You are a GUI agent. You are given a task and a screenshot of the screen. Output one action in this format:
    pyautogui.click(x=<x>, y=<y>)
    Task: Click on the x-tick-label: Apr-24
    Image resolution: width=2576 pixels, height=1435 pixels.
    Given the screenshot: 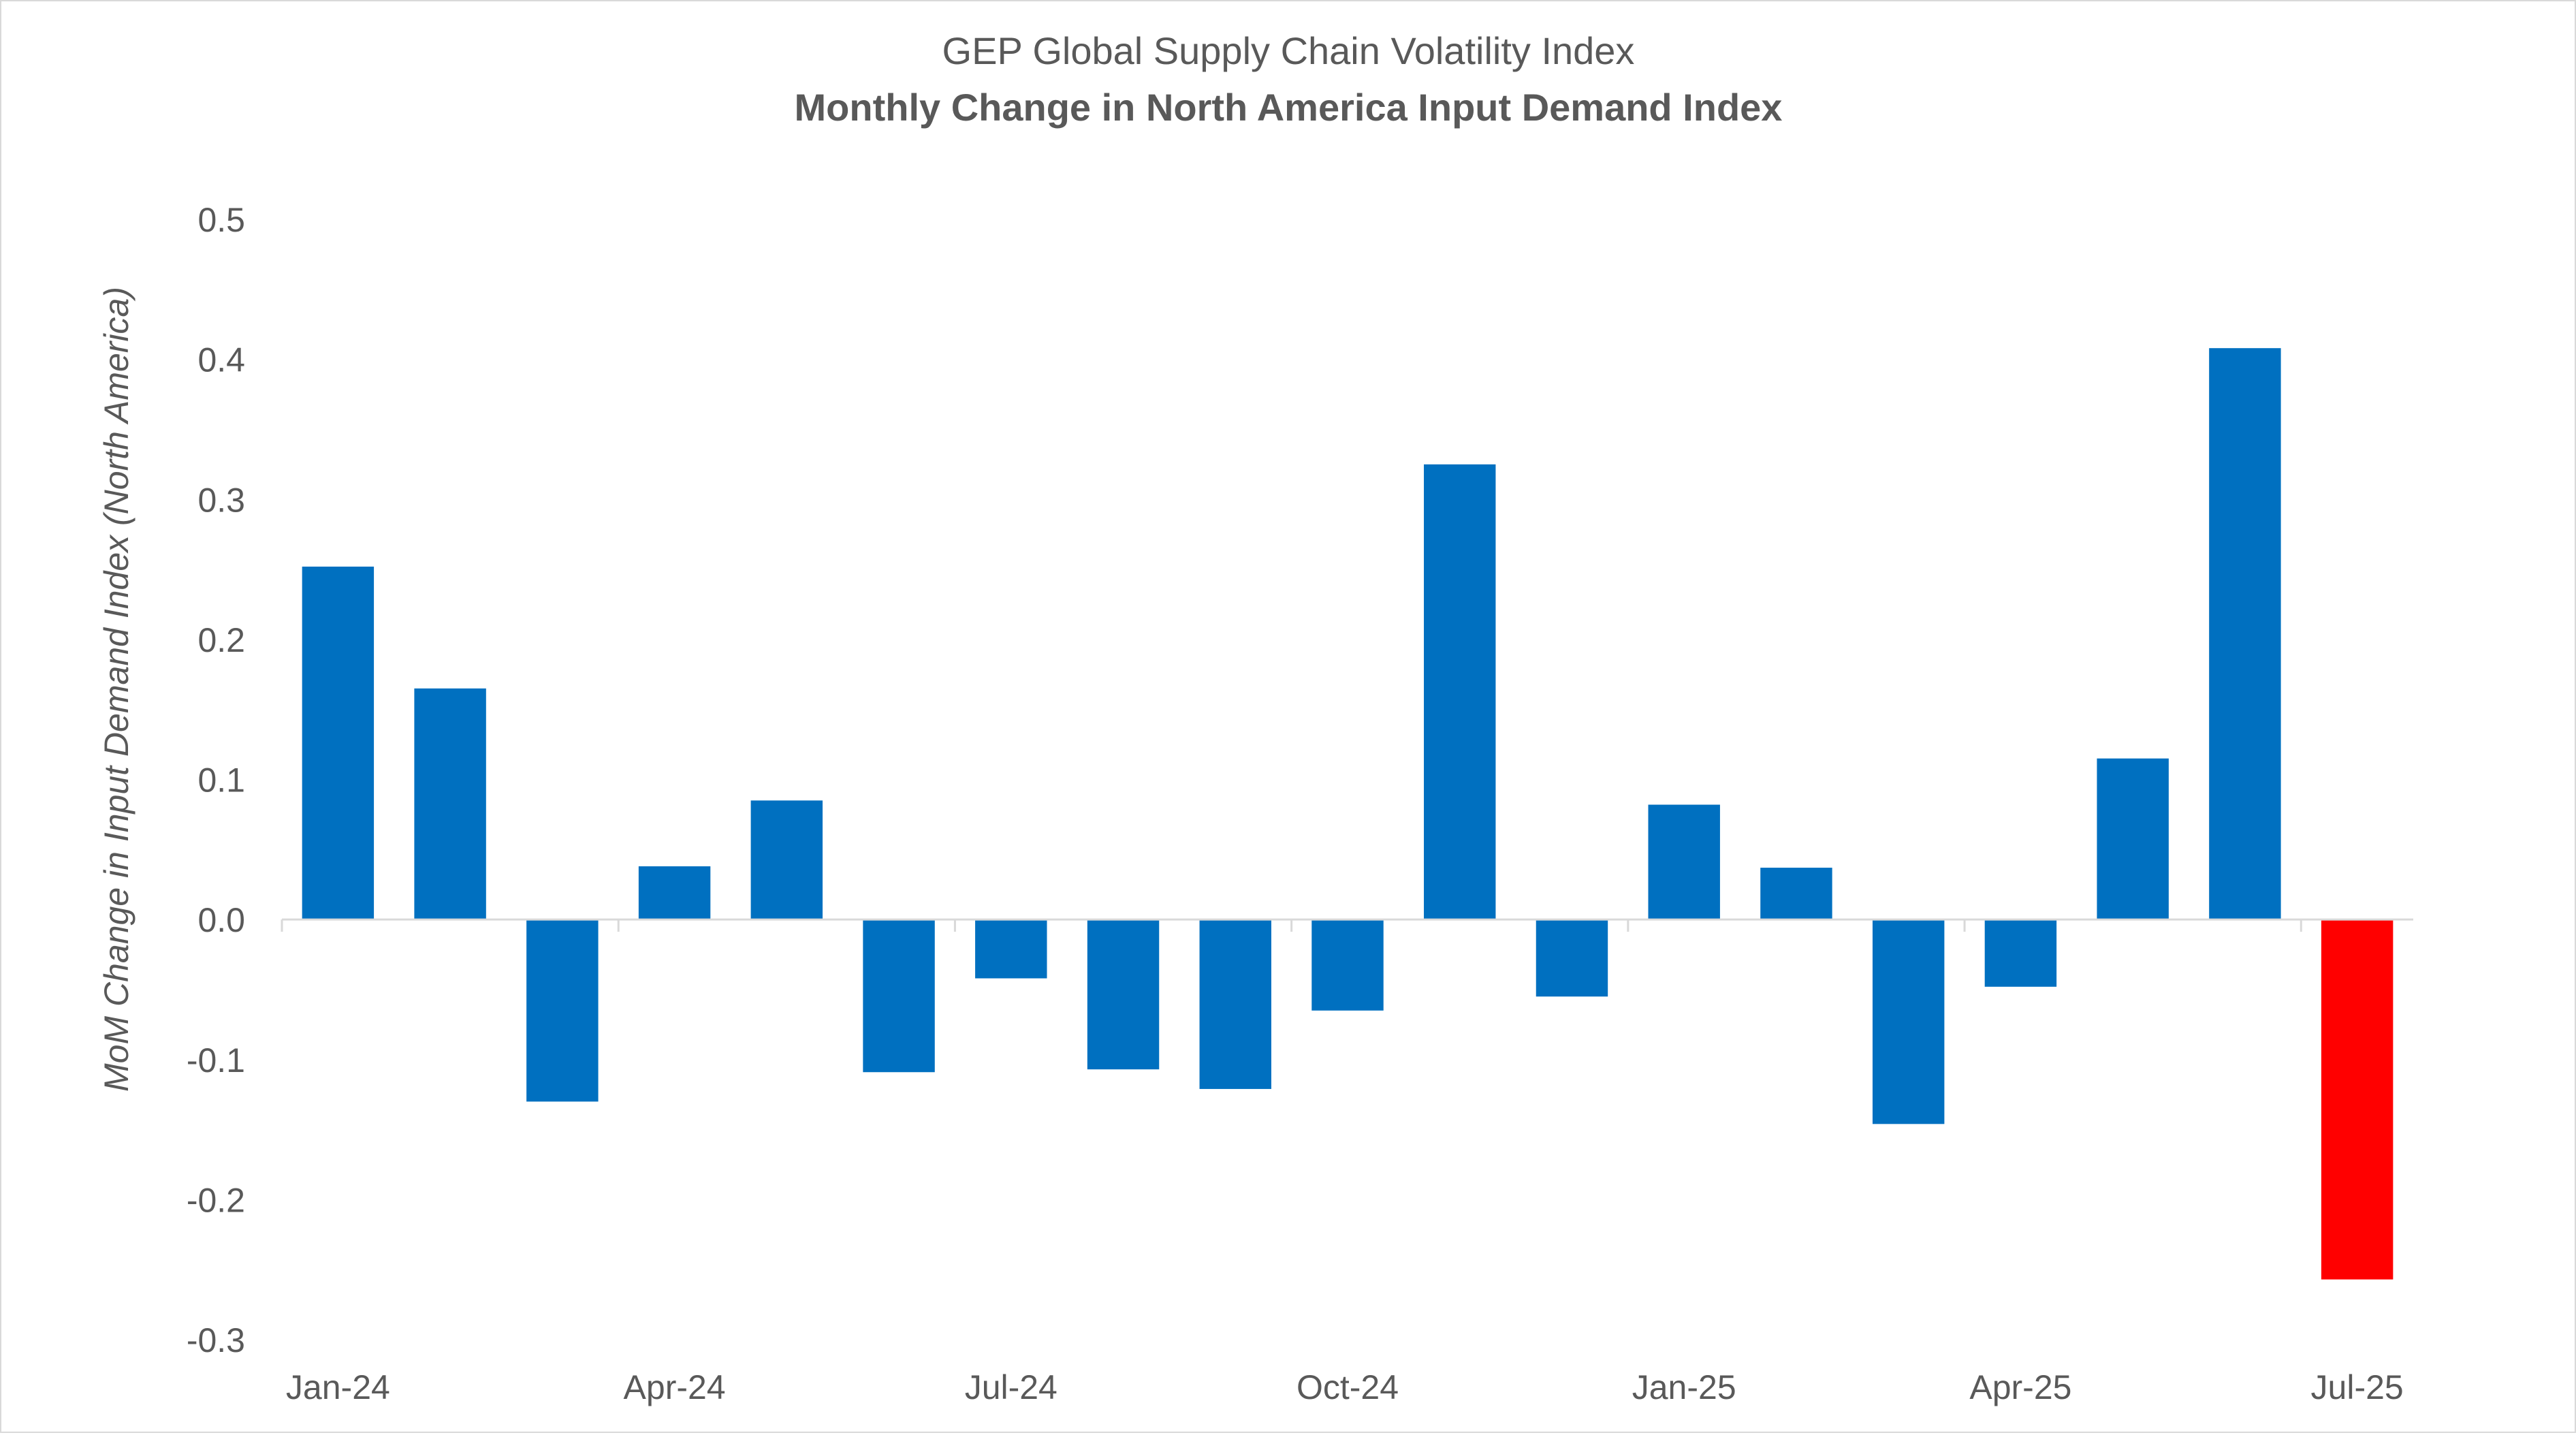 What is the action you would take?
    pyautogui.click(x=675, y=1387)
    